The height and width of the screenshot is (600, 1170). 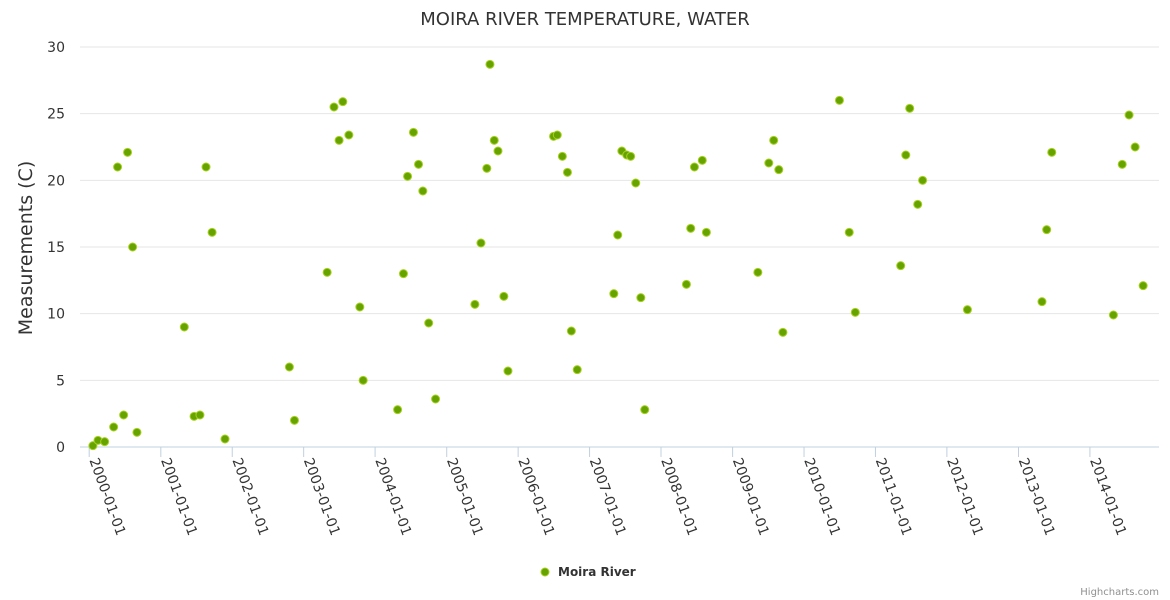 What do you see at coordinates (597, 572) in the screenshot?
I see `legend-item-moira-river: Moira River` at bounding box center [597, 572].